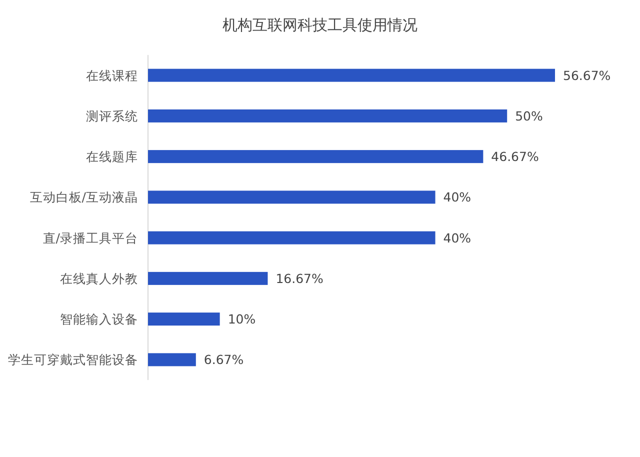  Describe the element at coordinates (587, 75) in the screenshot. I see `data-label: 56.67%` at that location.